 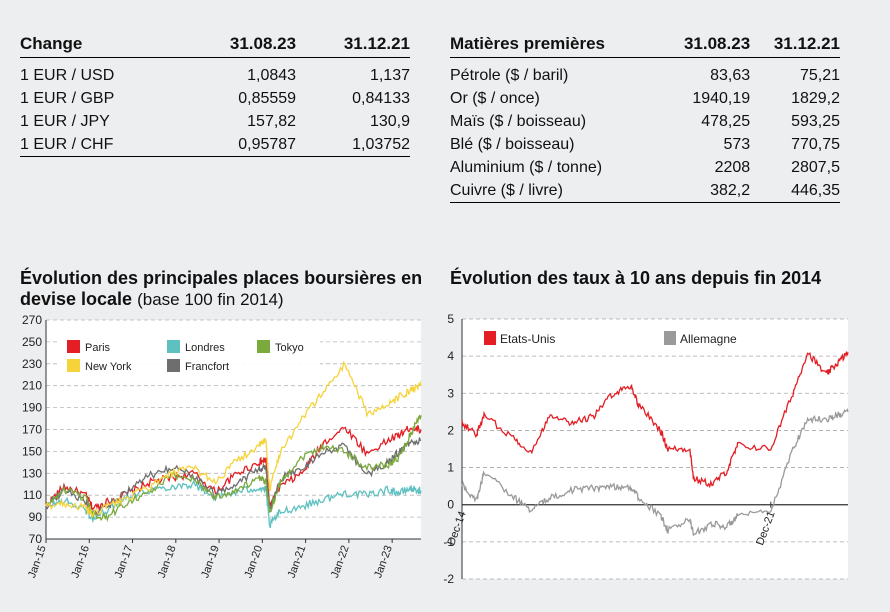 I want to click on x-tick-label: Jan-20, so click(x=253, y=562).